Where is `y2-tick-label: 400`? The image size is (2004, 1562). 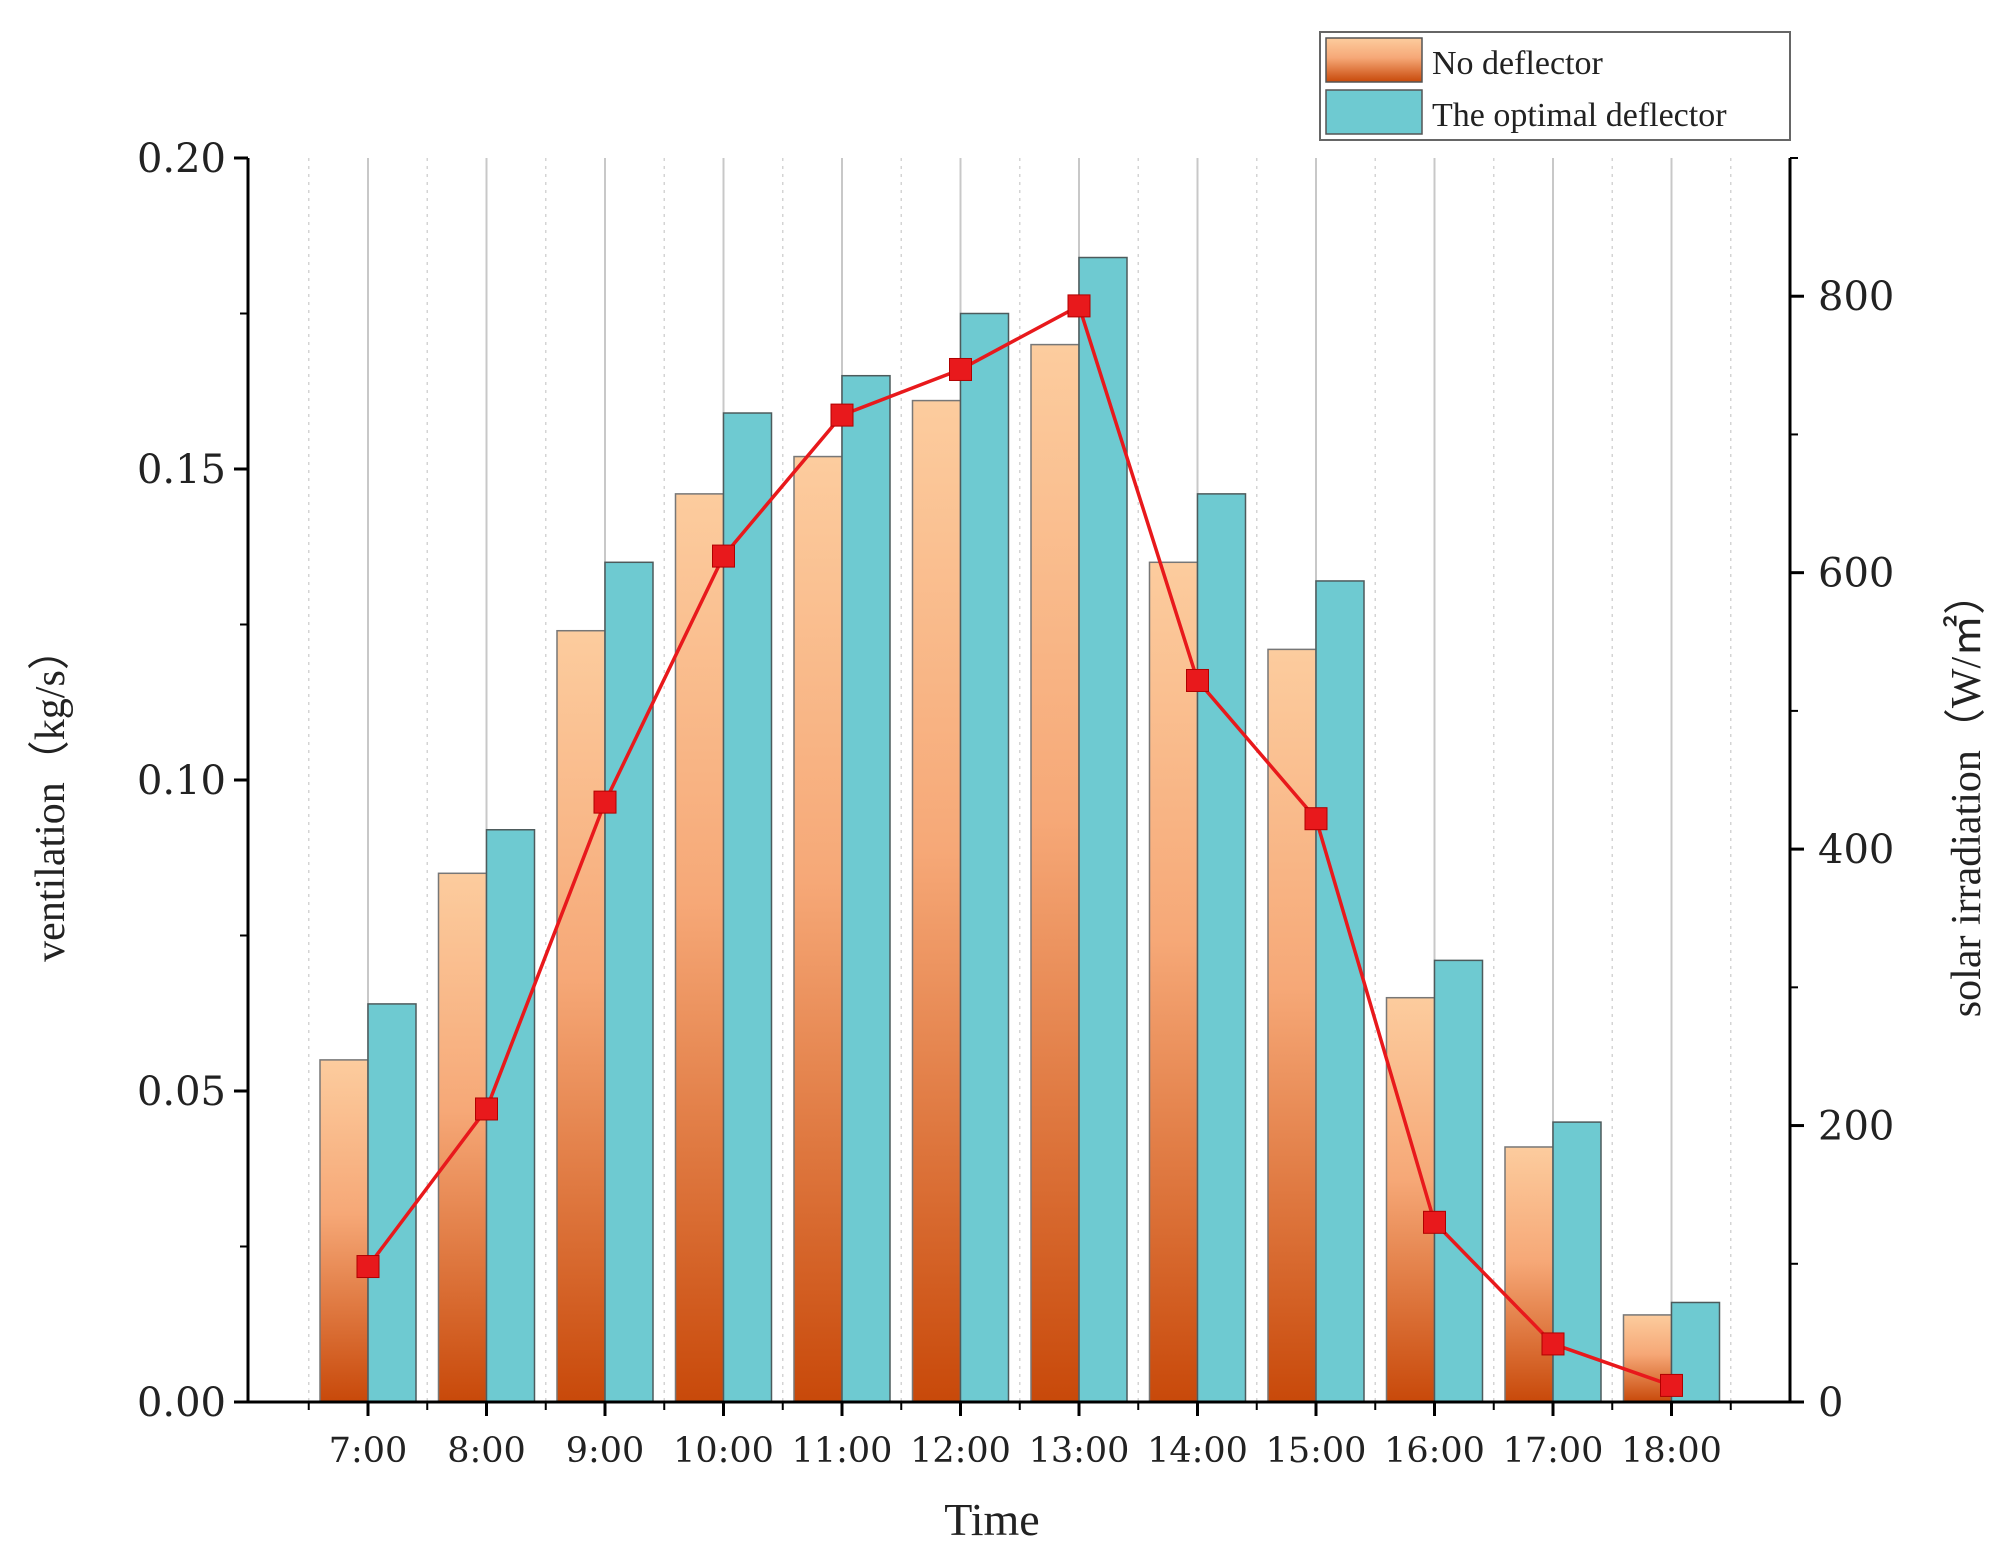
y2-tick-label: 400 is located at coordinates (1856, 850).